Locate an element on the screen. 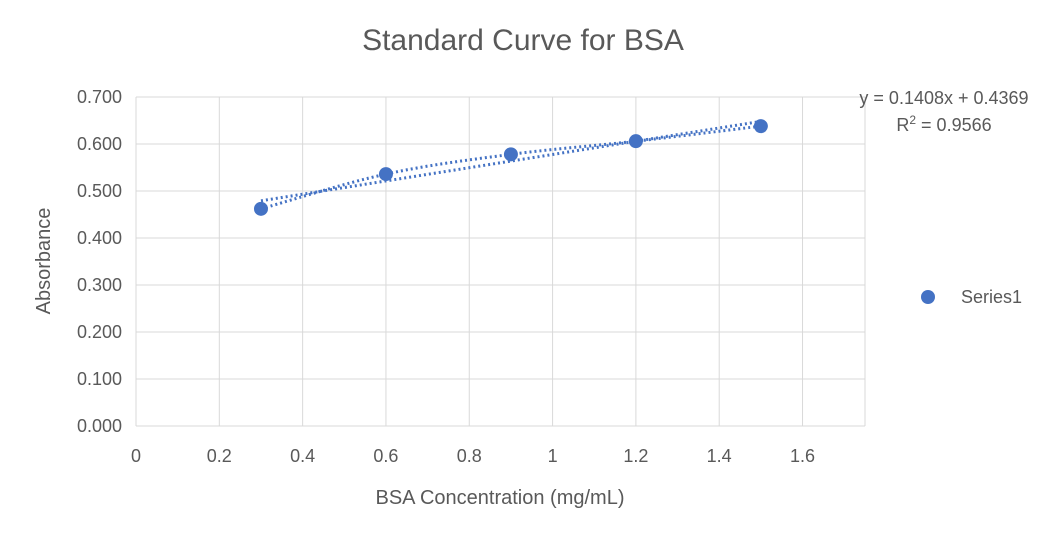 The height and width of the screenshot is (542, 1046). polynomial-trendline is located at coordinates (511, 167).